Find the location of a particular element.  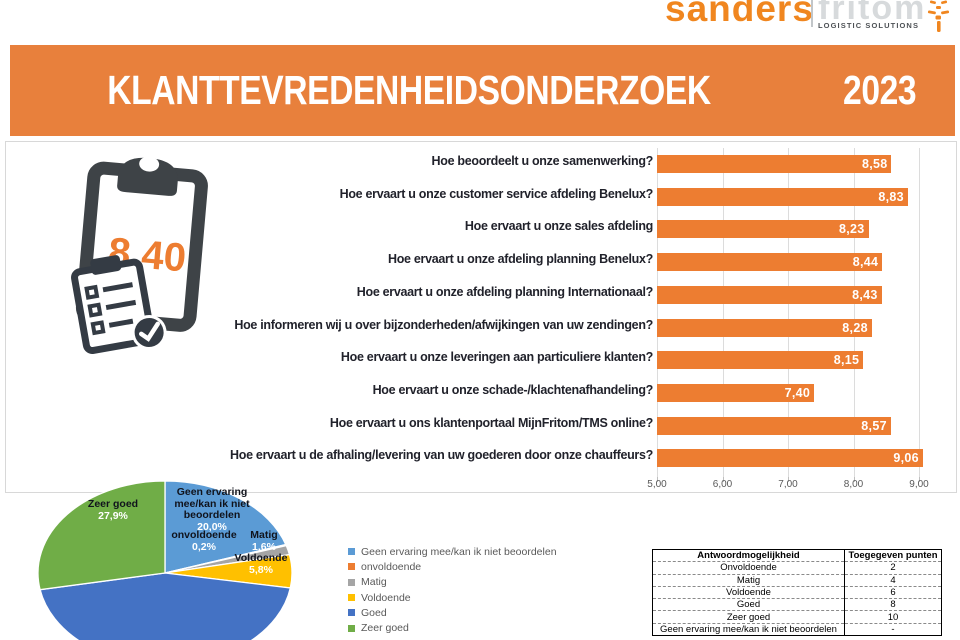

table-row: Zeer goed 10 is located at coordinates (797, 617).